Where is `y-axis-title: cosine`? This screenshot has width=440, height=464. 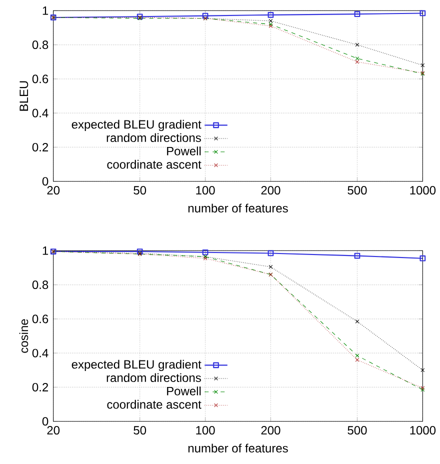 y-axis-title: cosine is located at coordinates (23, 336).